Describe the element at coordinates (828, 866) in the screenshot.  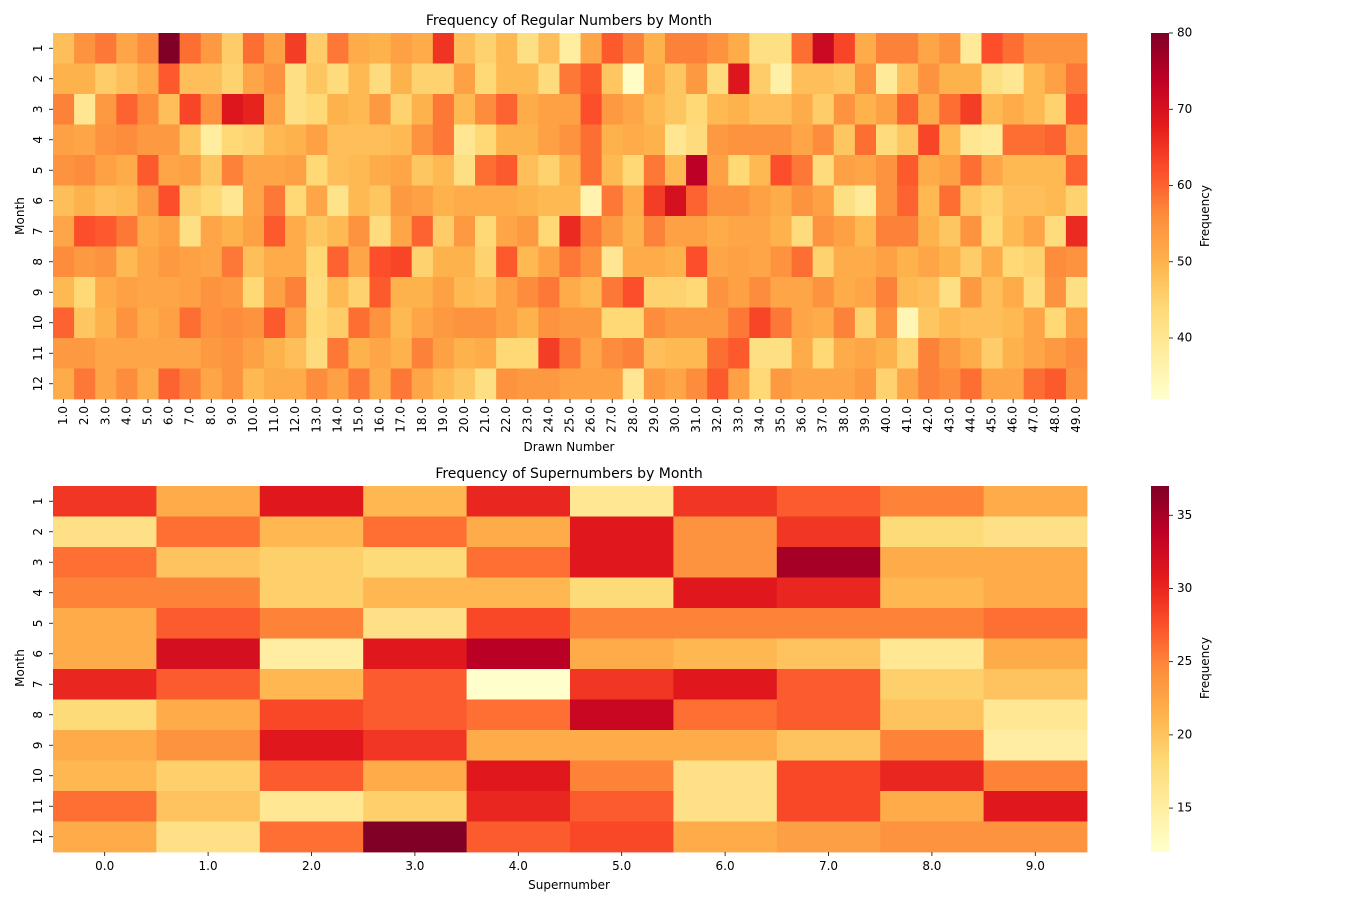
I see `x-tick-label: 7.0` at that location.